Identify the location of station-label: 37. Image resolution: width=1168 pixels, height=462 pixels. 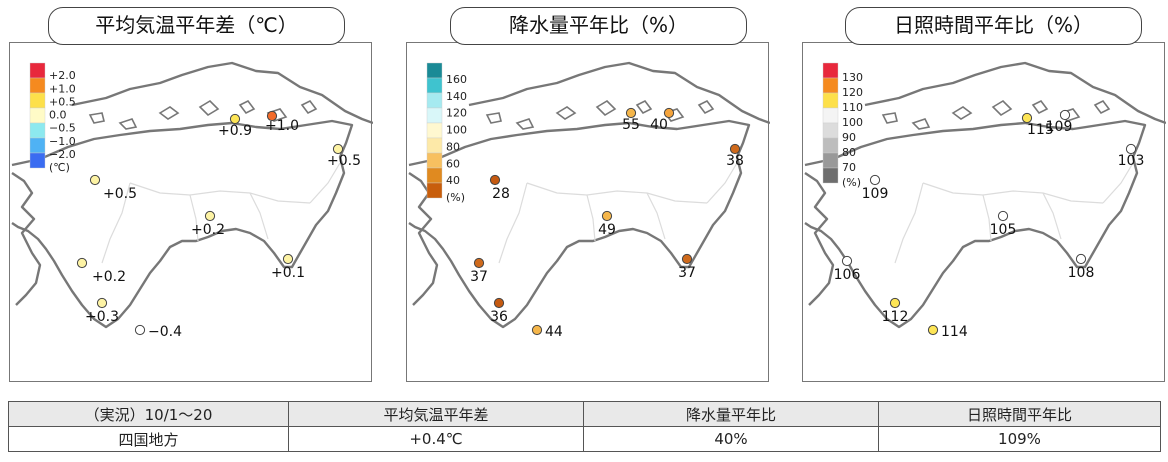
(687, 273).